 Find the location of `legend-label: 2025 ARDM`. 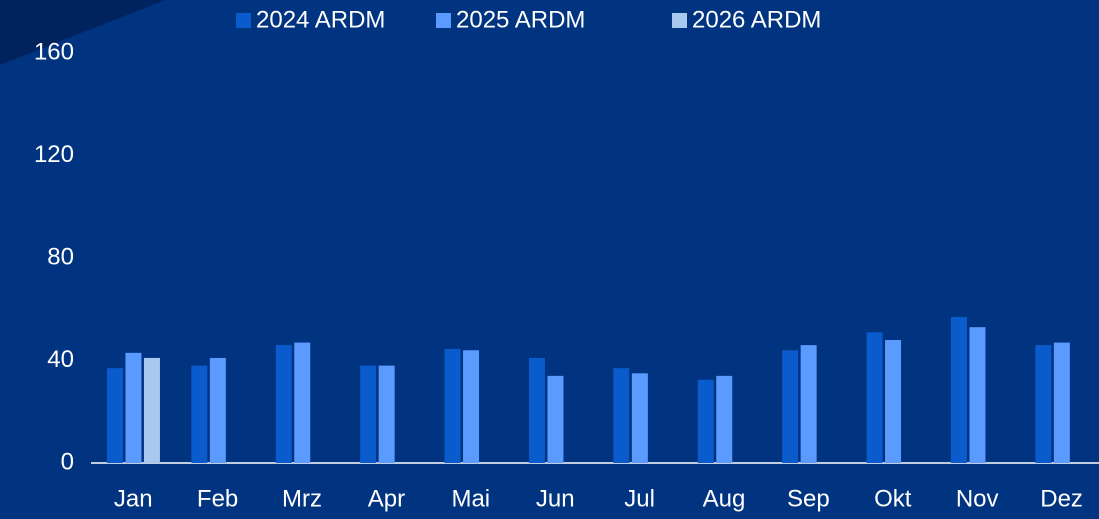

legend-label: 2025 ARDM is located at coordinates (520, 19).